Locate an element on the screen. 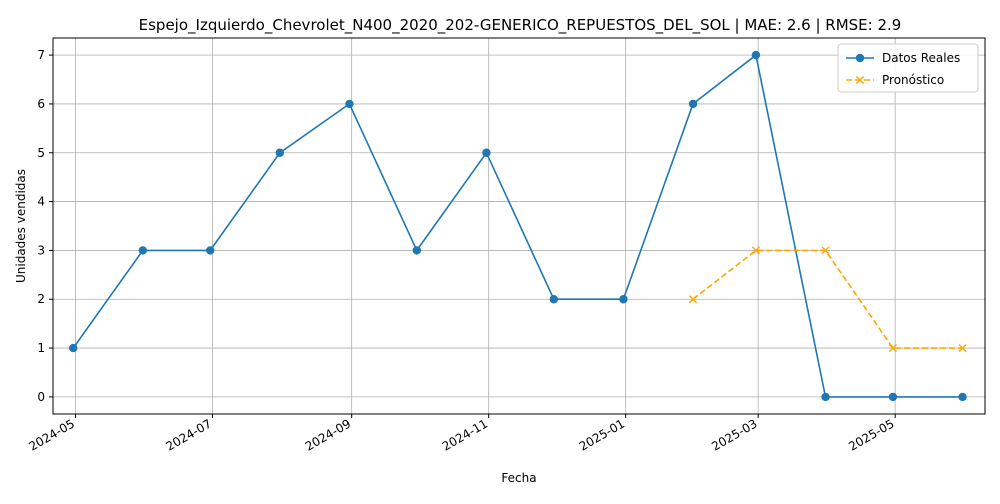  x-tick-label: 2024-07 is located at coordinates (189, 434).